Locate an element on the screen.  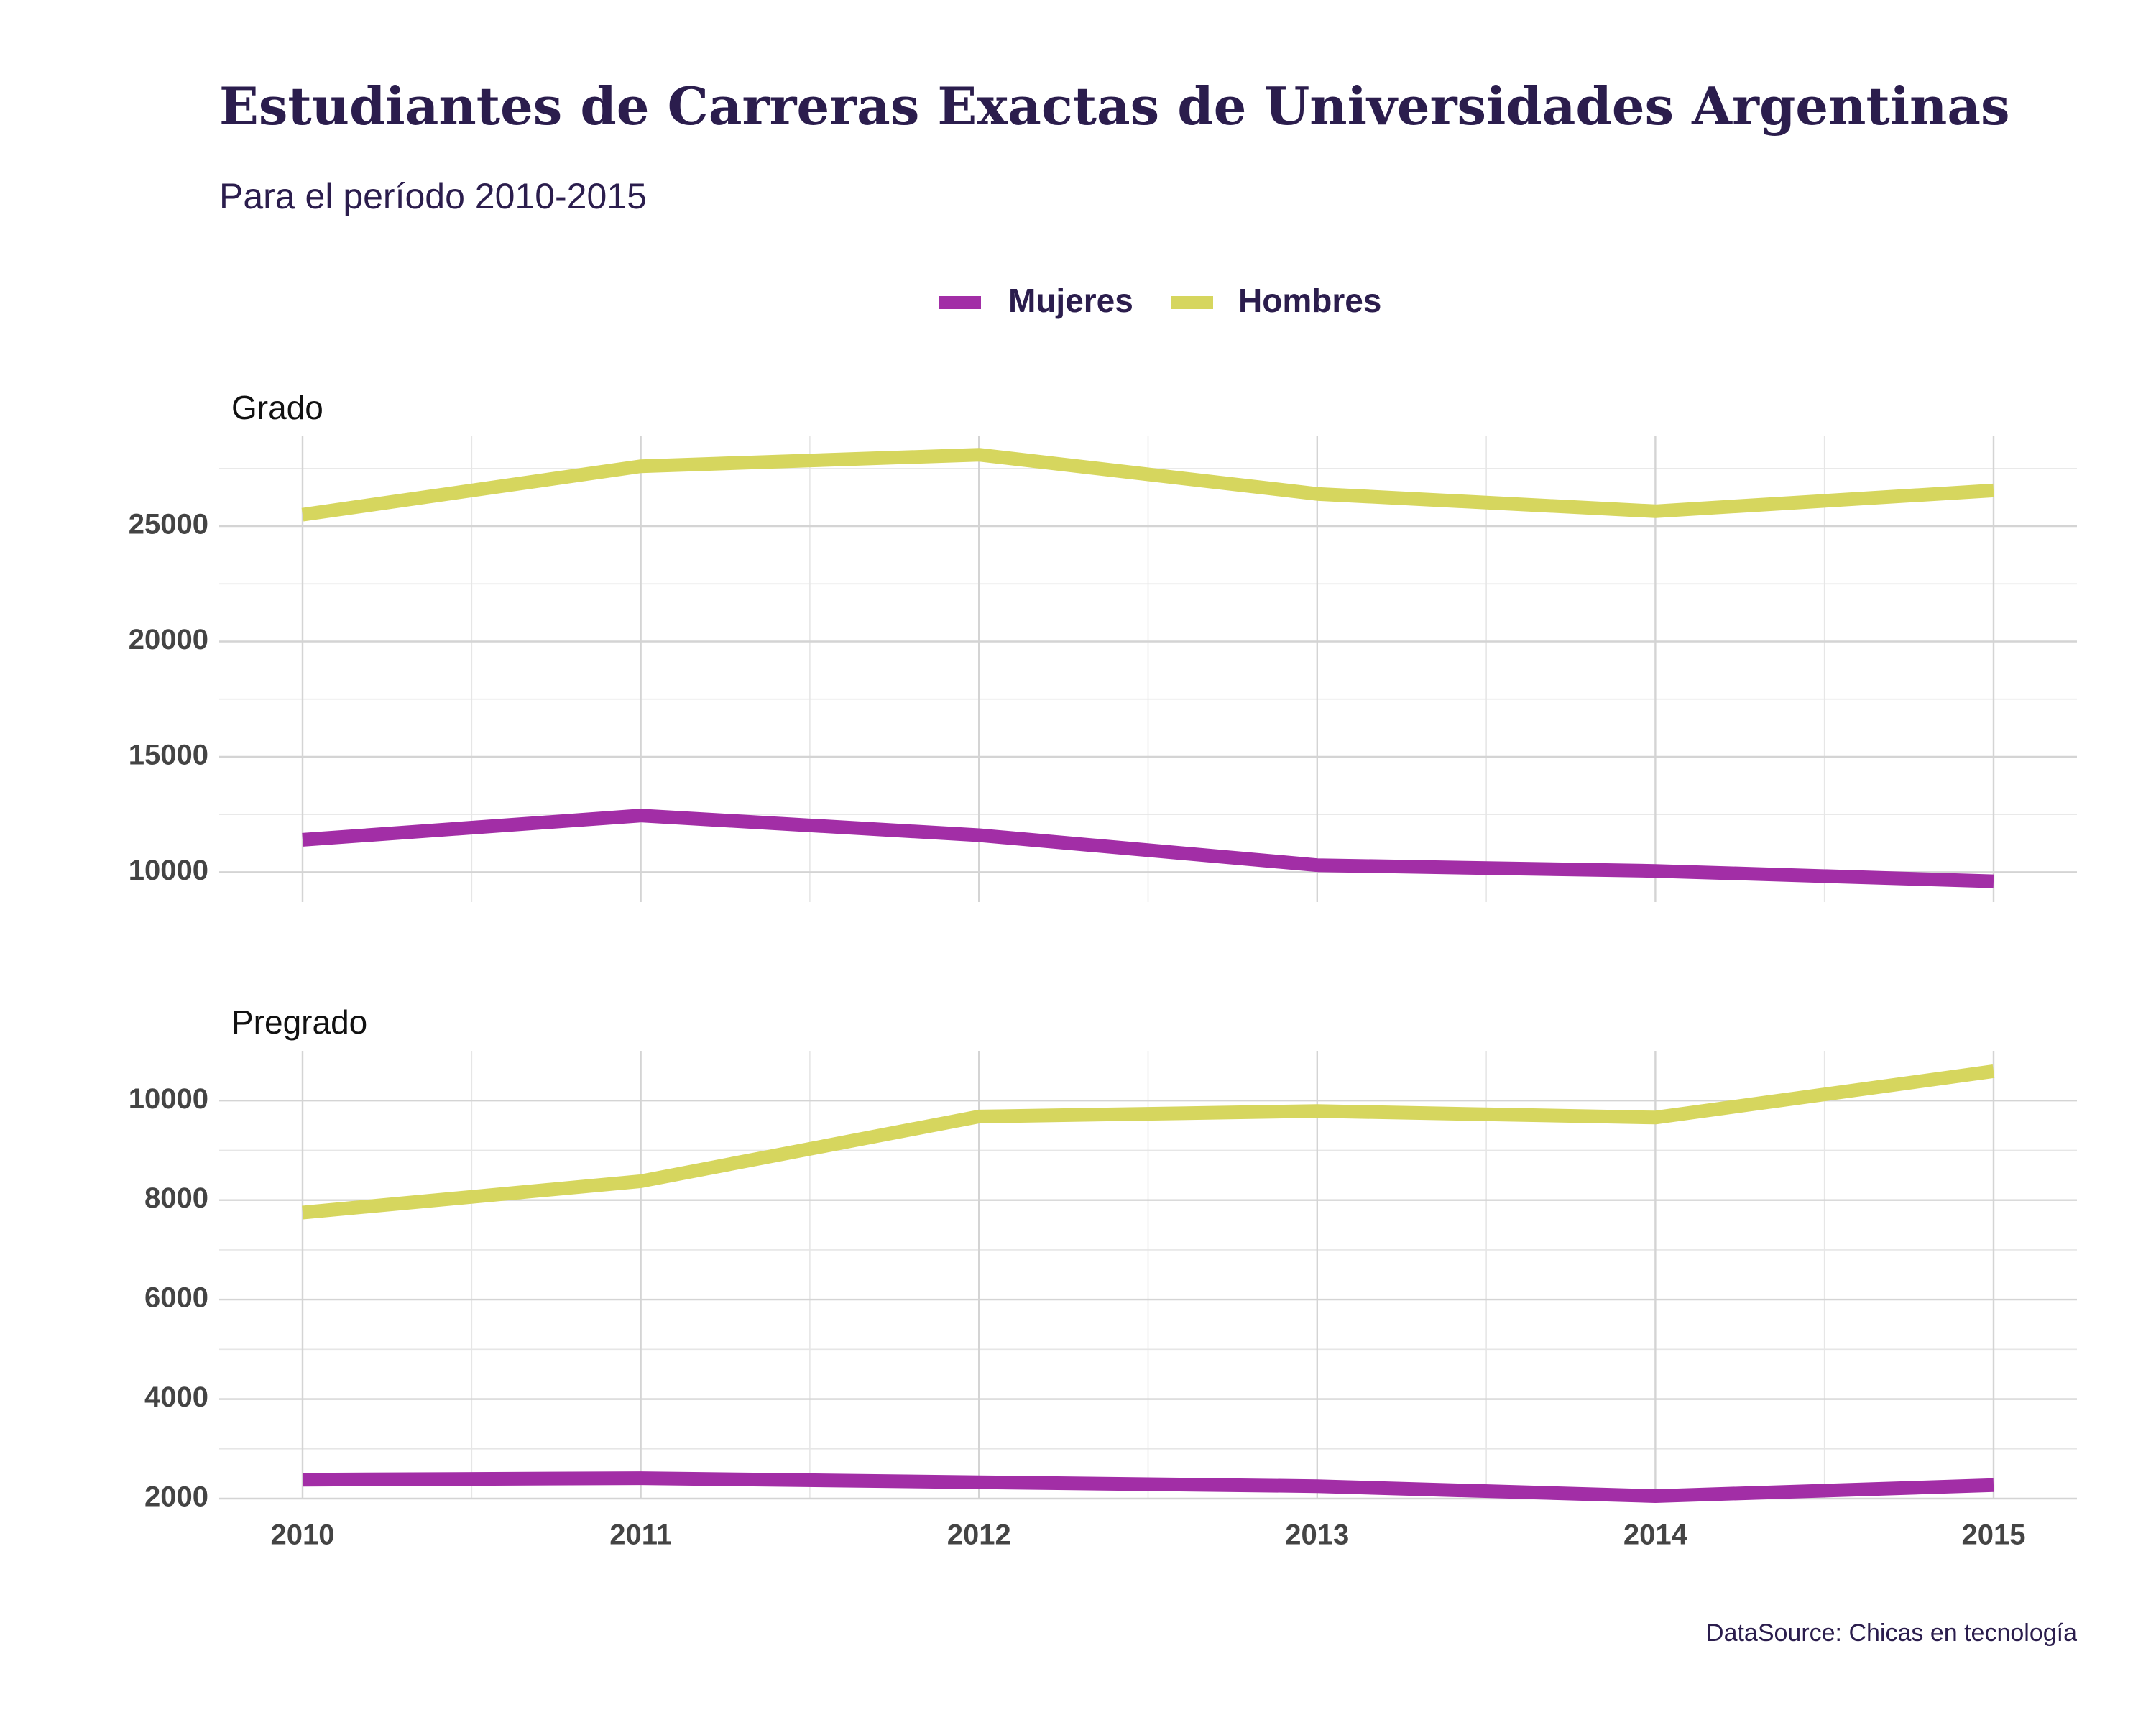
y-tick-label-pregrado: 10000 is located at coordinates (168, 1099).